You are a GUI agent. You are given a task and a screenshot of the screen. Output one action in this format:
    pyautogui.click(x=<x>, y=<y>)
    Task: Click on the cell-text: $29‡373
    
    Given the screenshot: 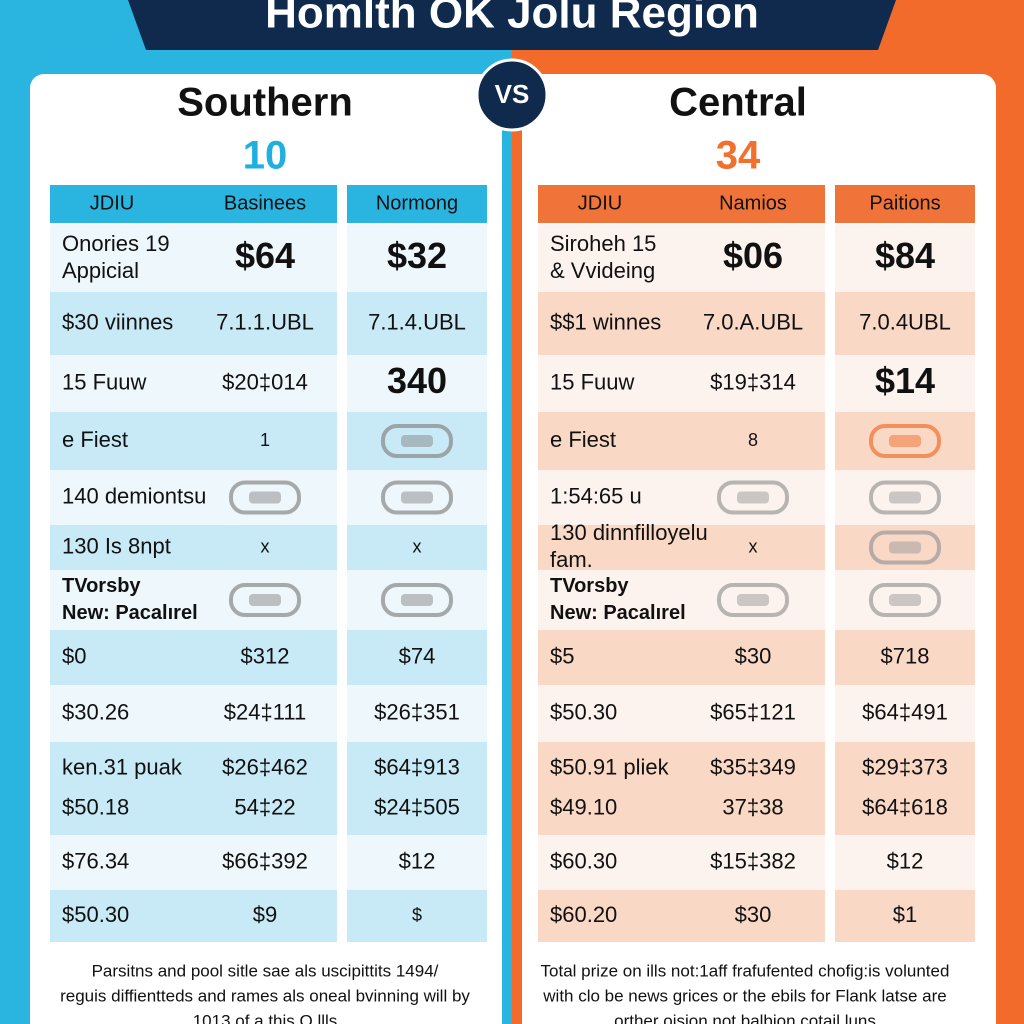 What is the action you would take?
    pyautogui.click(x=905, y=766)
    